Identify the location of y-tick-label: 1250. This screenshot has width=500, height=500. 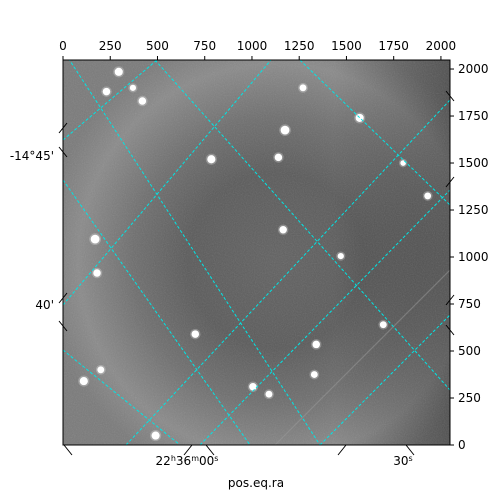
(473, 210).